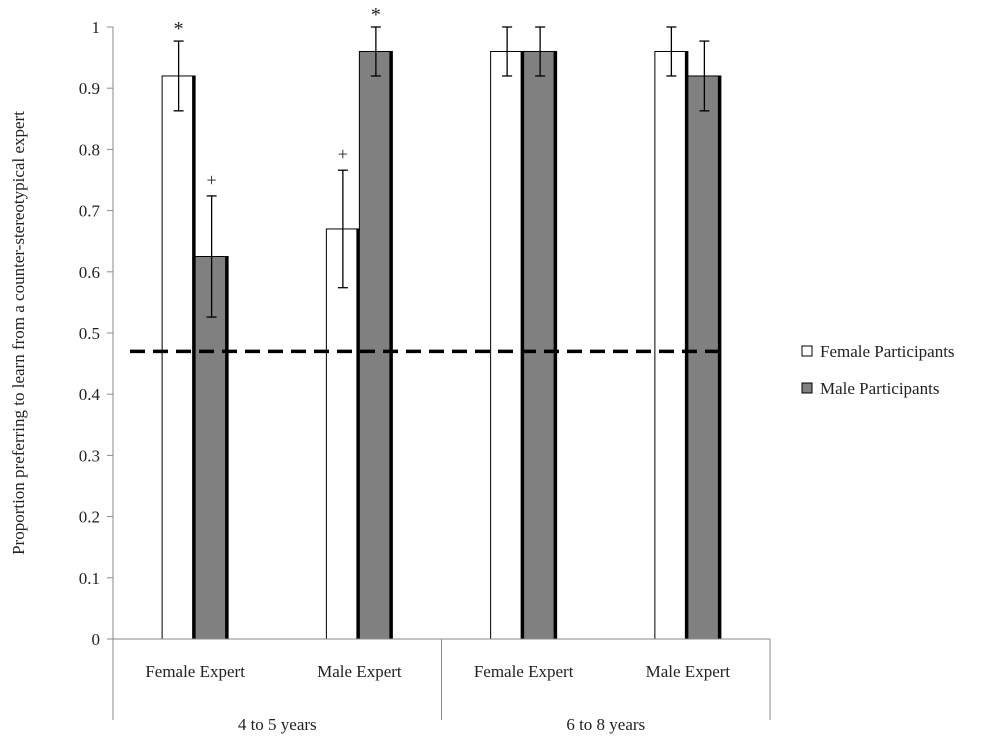  Describe the element at coordinates (277, 724) in the screenshot. I see `x-group-label: 4 to 5 years` at that location.